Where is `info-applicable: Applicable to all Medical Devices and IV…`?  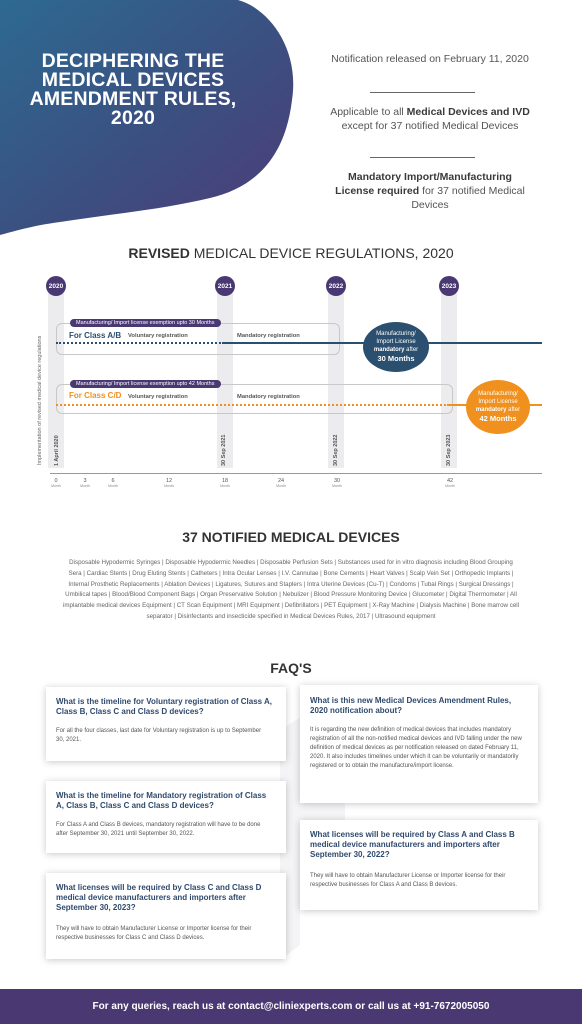
info-applicable: Applicable to all Medical Devices and IV… is located at coordinates (430, 119).